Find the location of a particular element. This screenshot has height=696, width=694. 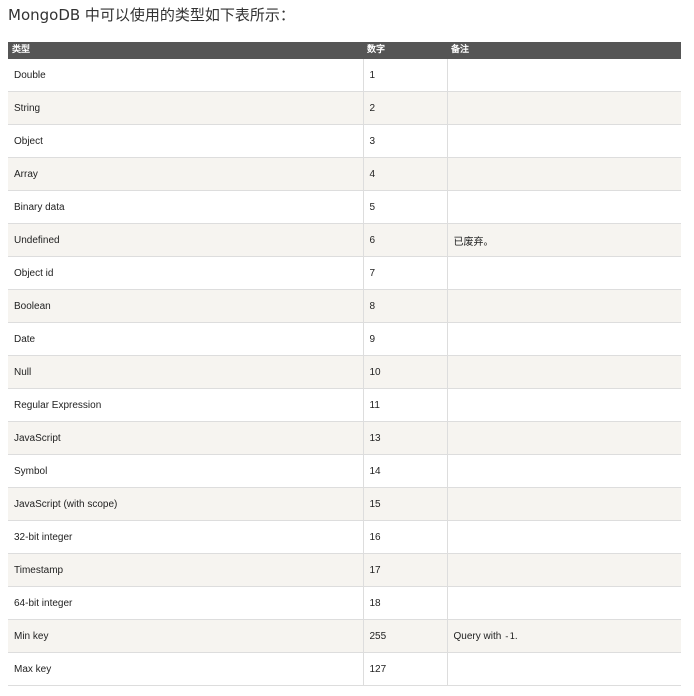

cell-number: 8 is located at coordinates (405, 306).